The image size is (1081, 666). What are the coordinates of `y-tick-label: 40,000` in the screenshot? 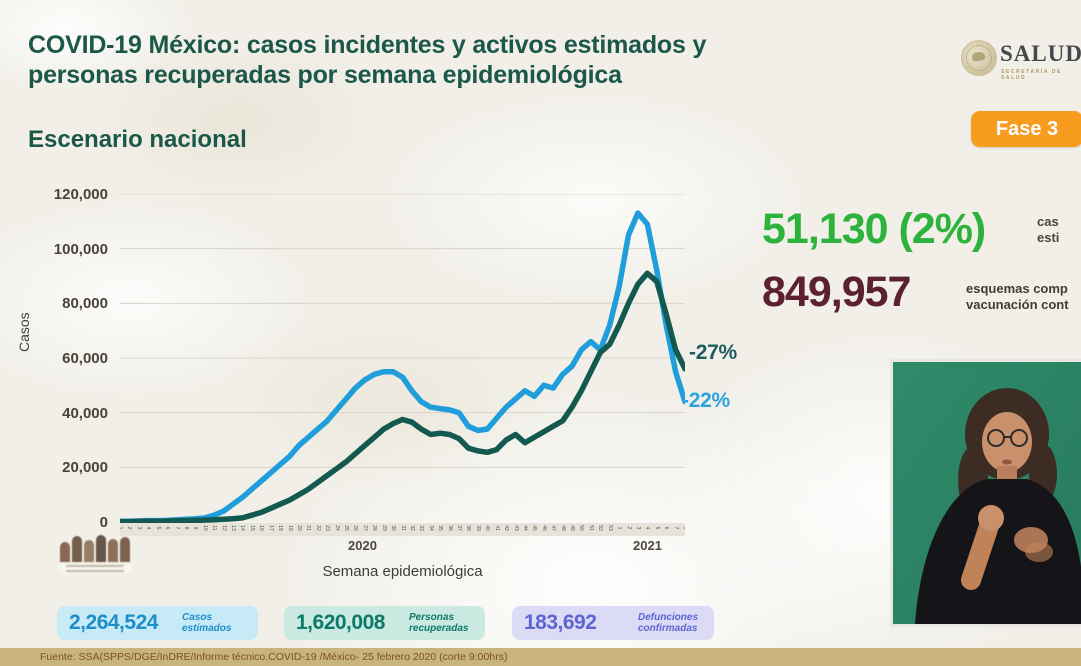 It's located at (85, 413).